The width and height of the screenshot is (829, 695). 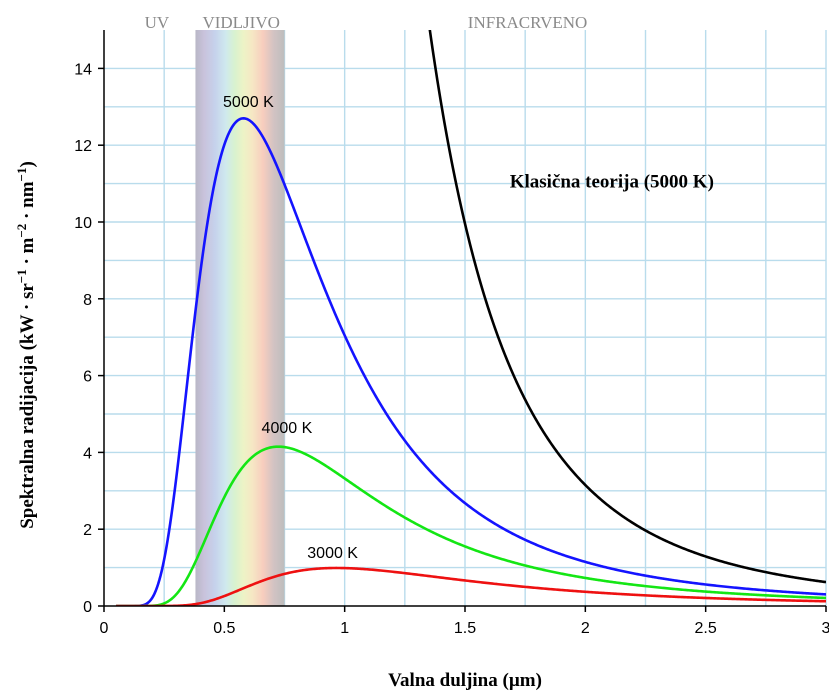 I want to click on y-tick-label: 0, so click(x=87, y=607).